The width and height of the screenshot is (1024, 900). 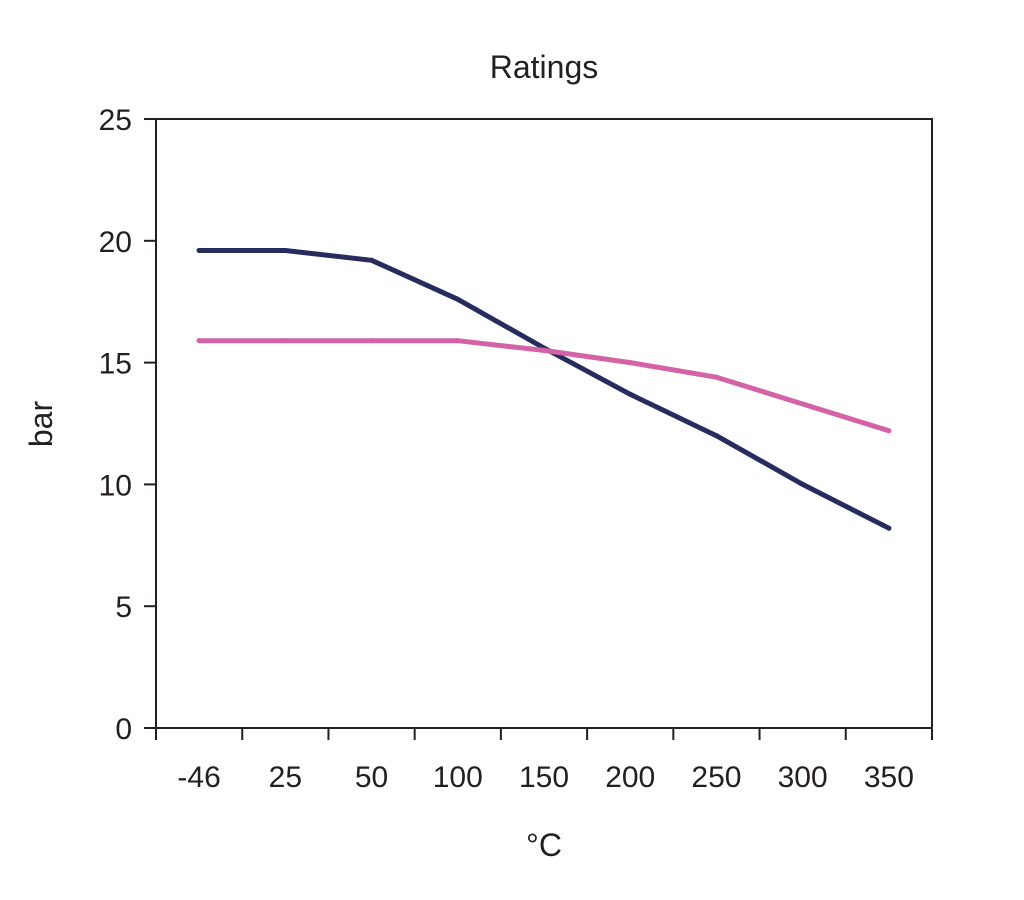 What do you see at coordinates (123, 729) in the screenshot?
I see `y-tick-label: 0` at bounding box center [123, 729].